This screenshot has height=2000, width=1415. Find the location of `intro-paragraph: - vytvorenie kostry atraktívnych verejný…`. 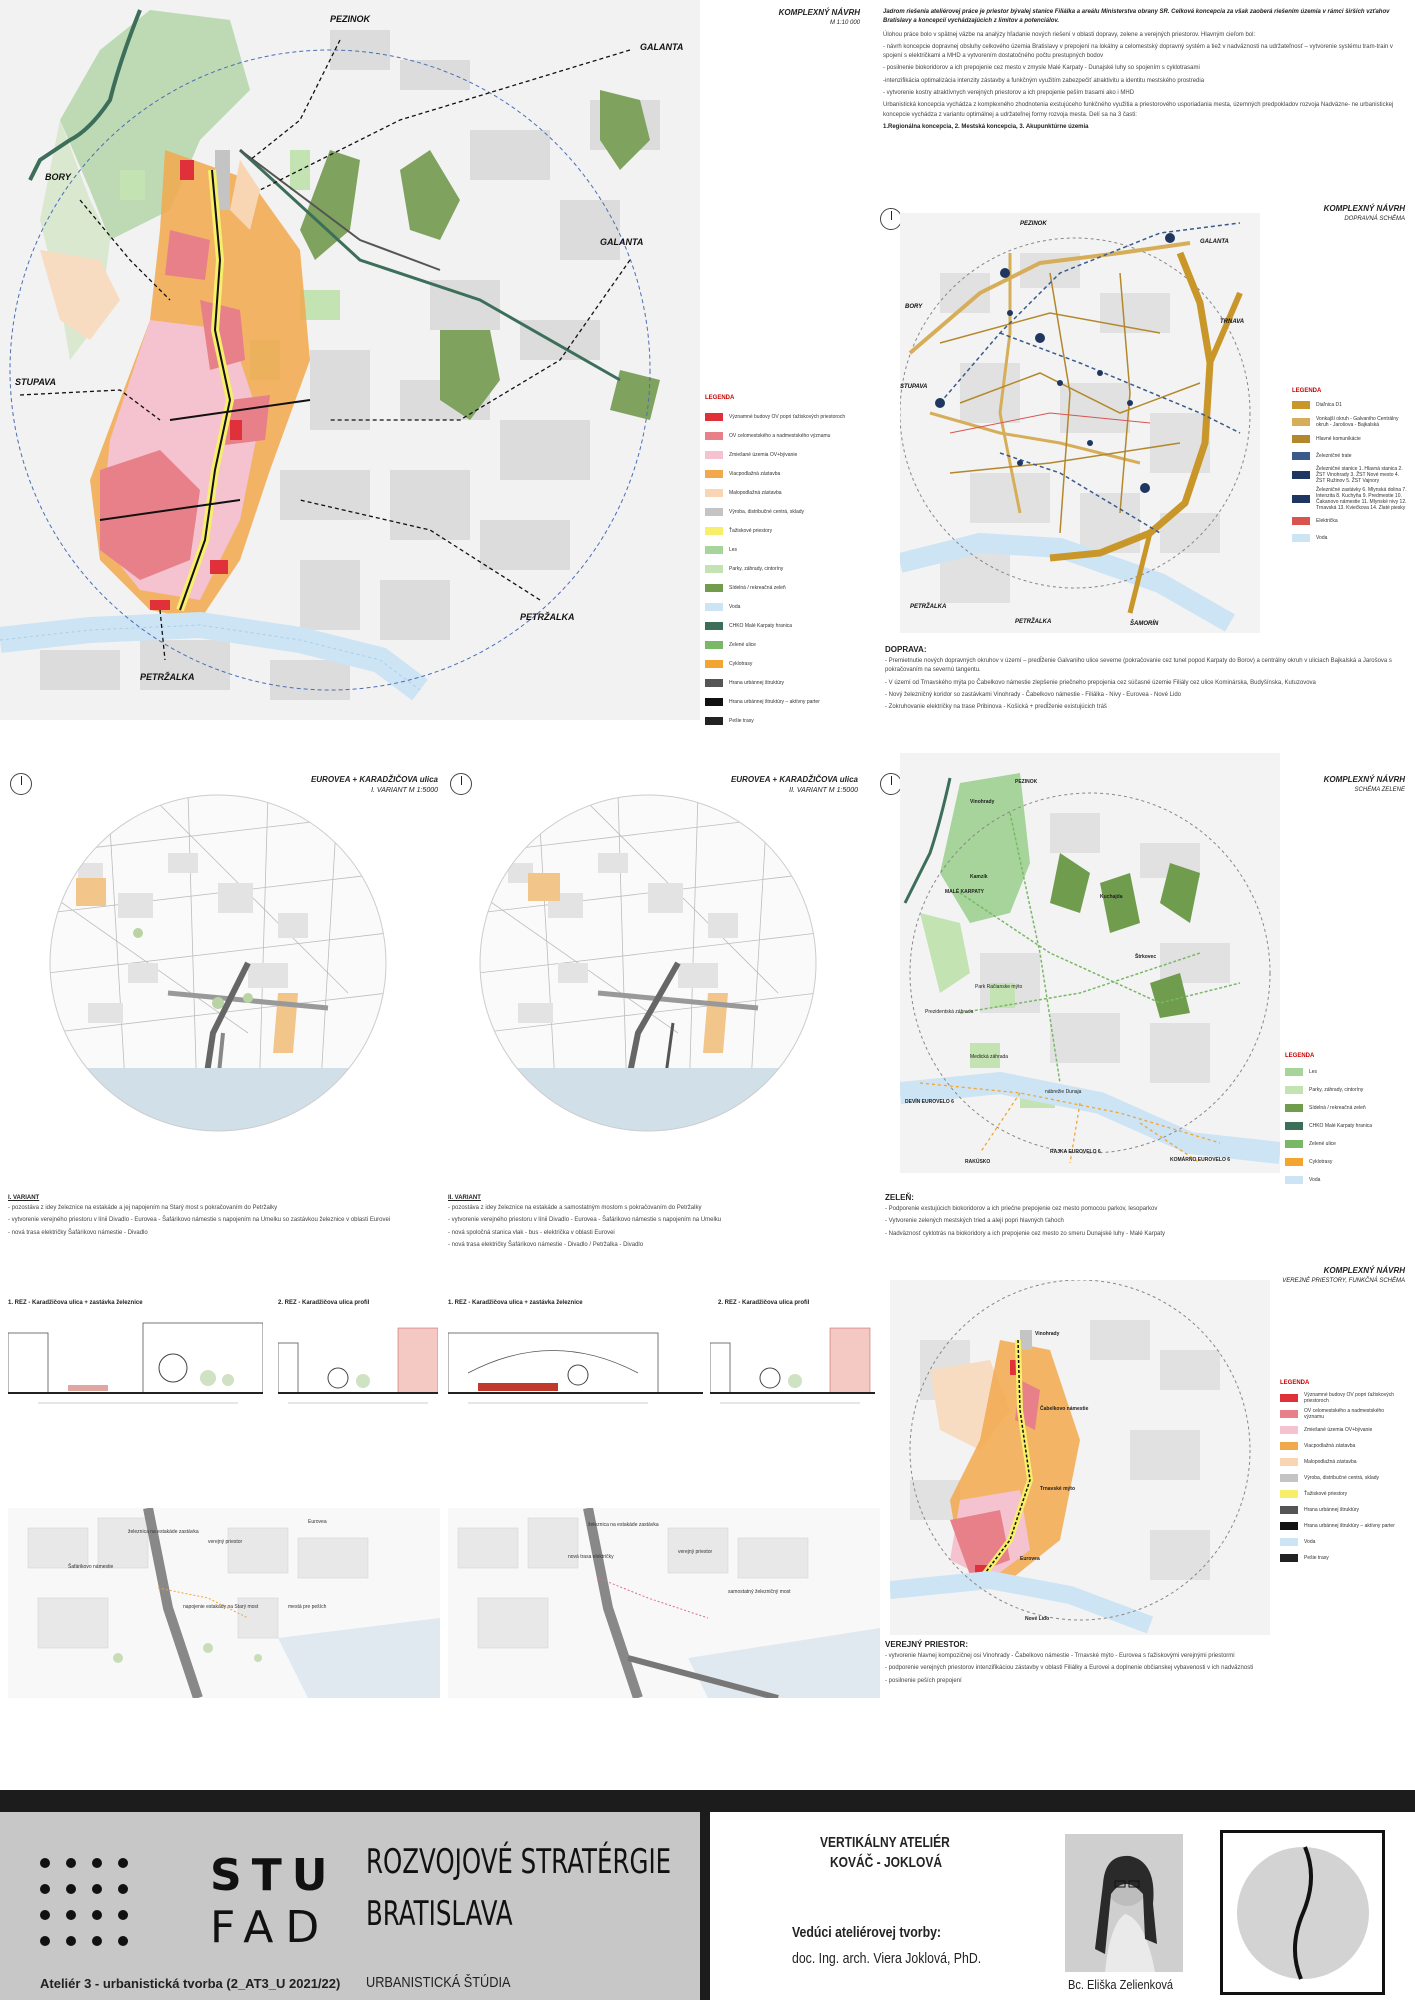

intro-paragraph: - vytvorenie kostry atraktívnych verejný… is located at coordinates (1009, 93).